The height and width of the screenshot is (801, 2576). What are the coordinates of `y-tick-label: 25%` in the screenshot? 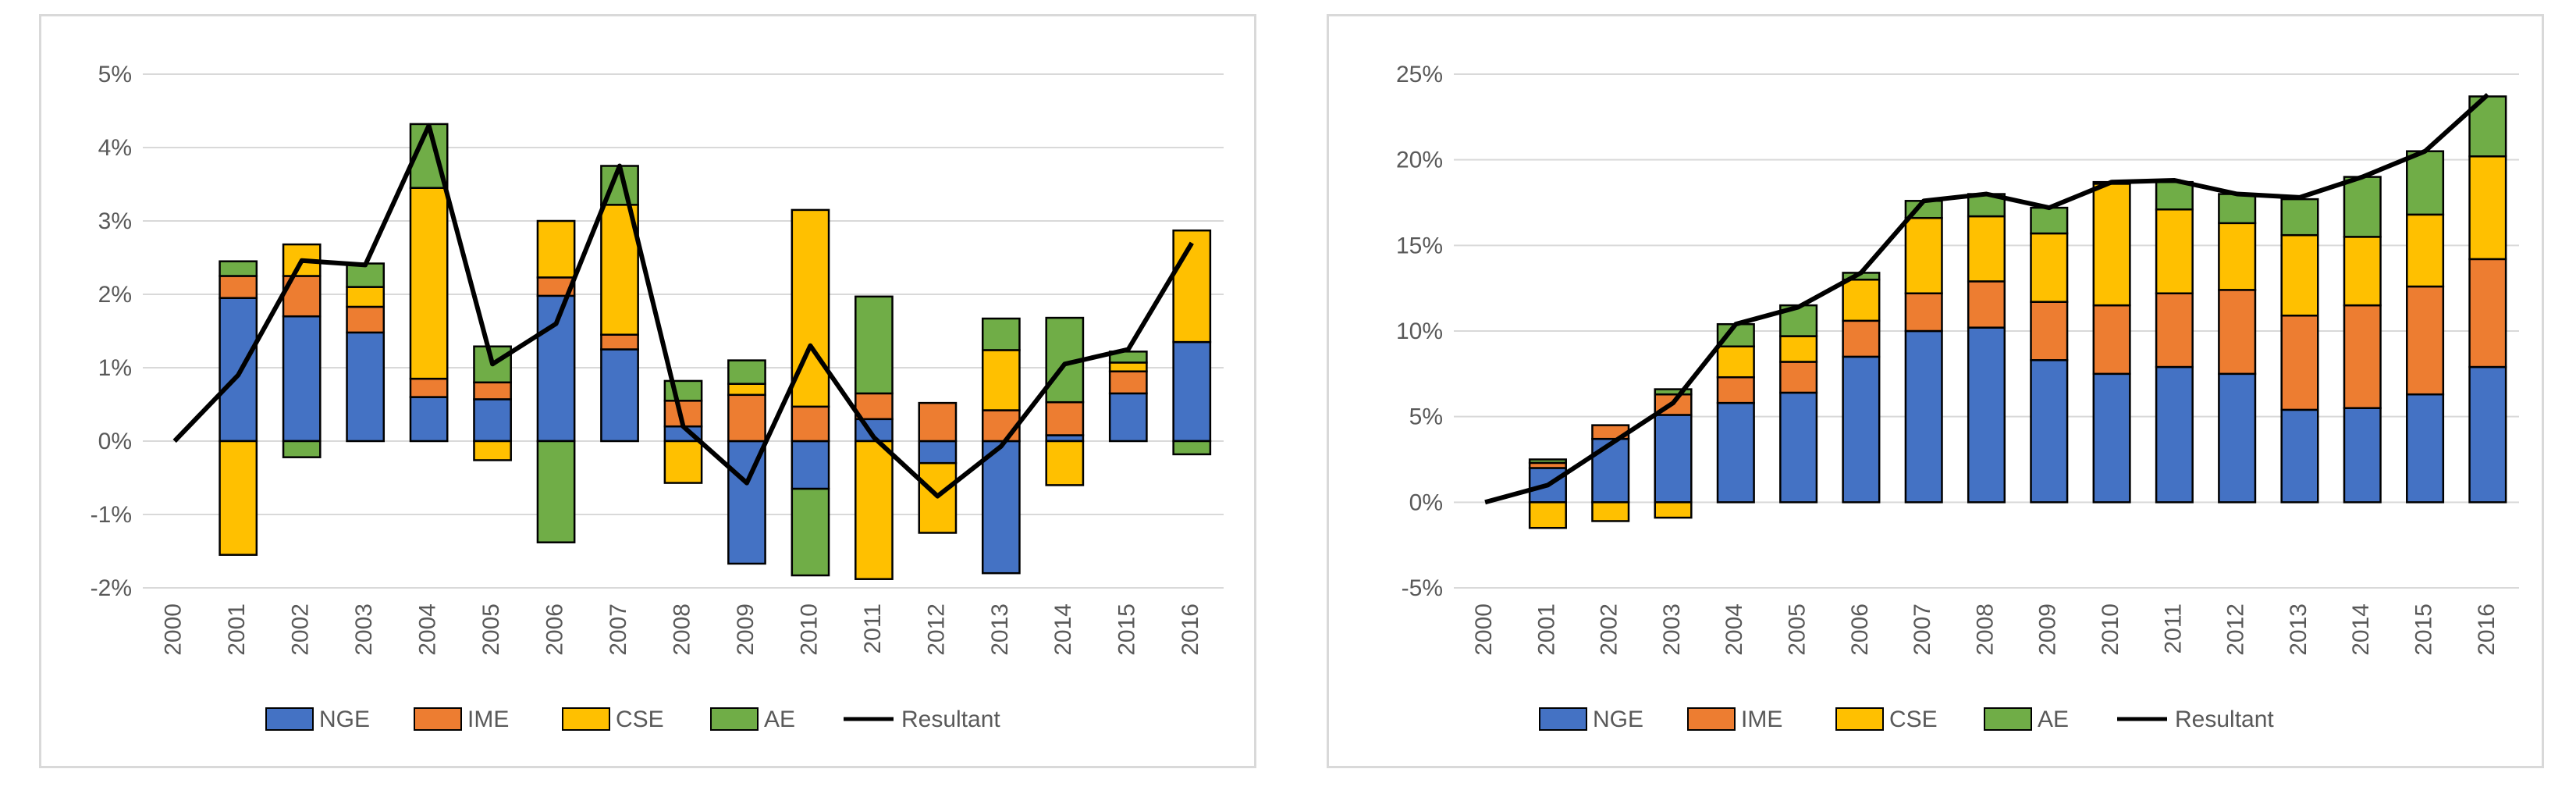 It's located at (1419, 74).